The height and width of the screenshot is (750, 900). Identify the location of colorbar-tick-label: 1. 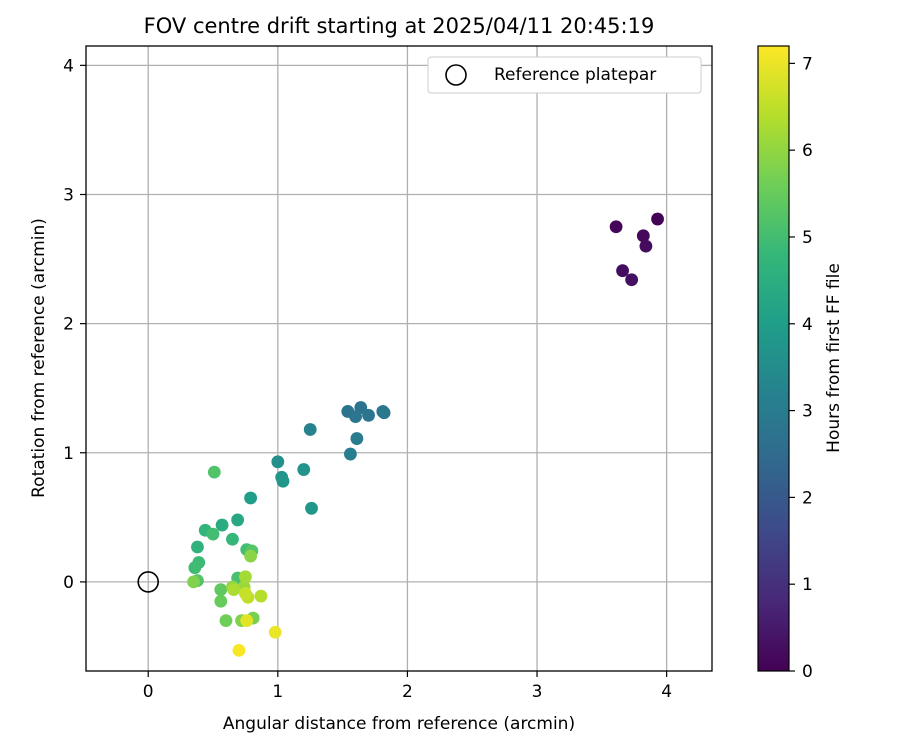
(807, 585).